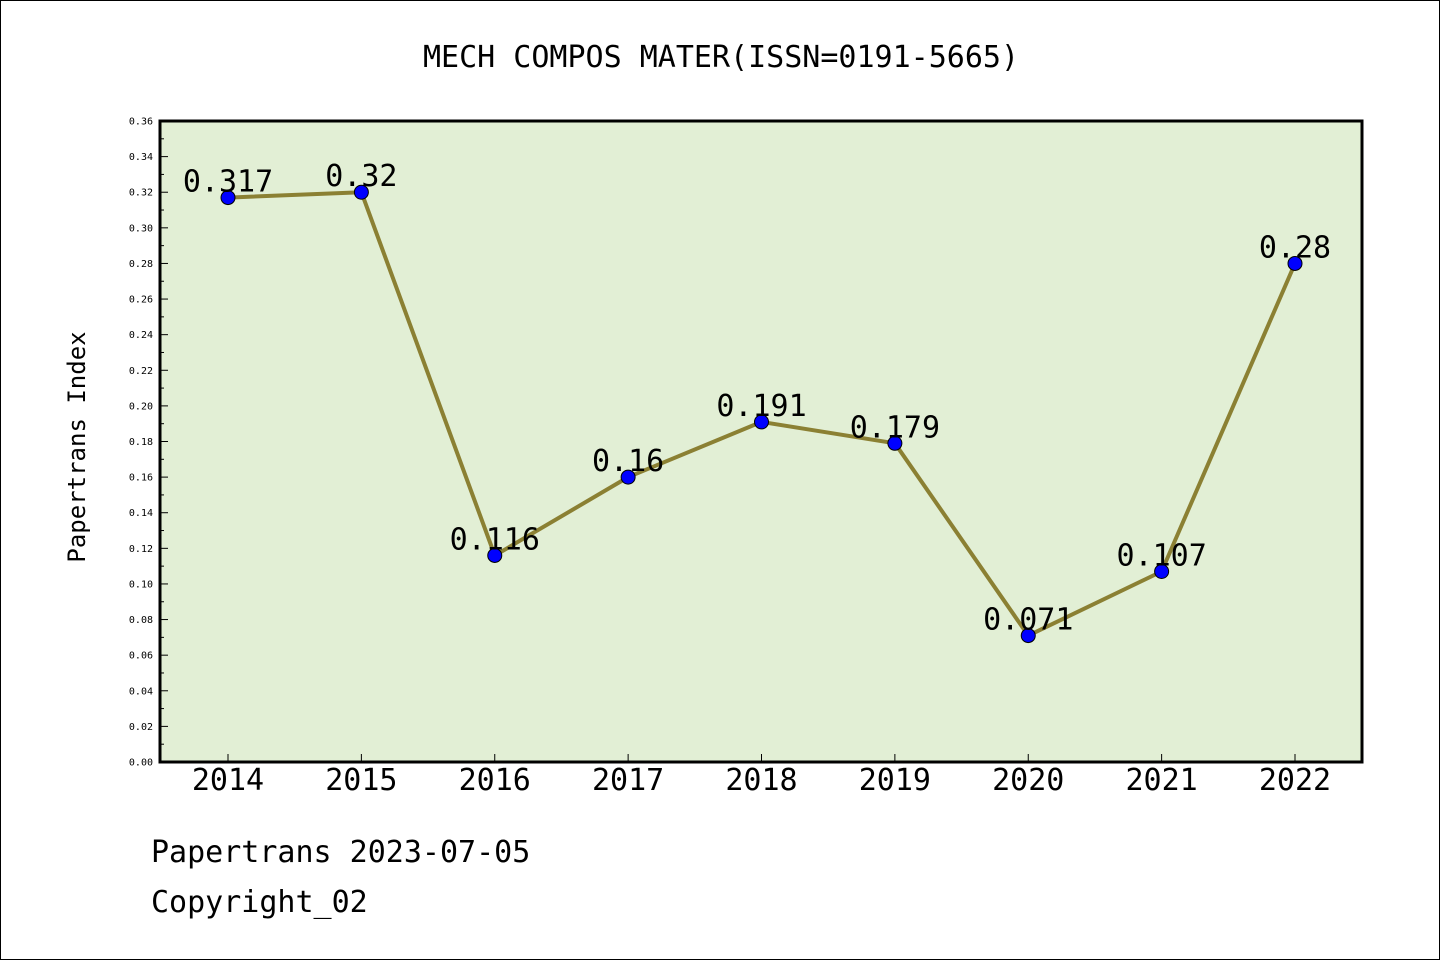 This screenshot has width=1440, height=960. I want to click on y-tick-label: 0.12, so click(141, 549).